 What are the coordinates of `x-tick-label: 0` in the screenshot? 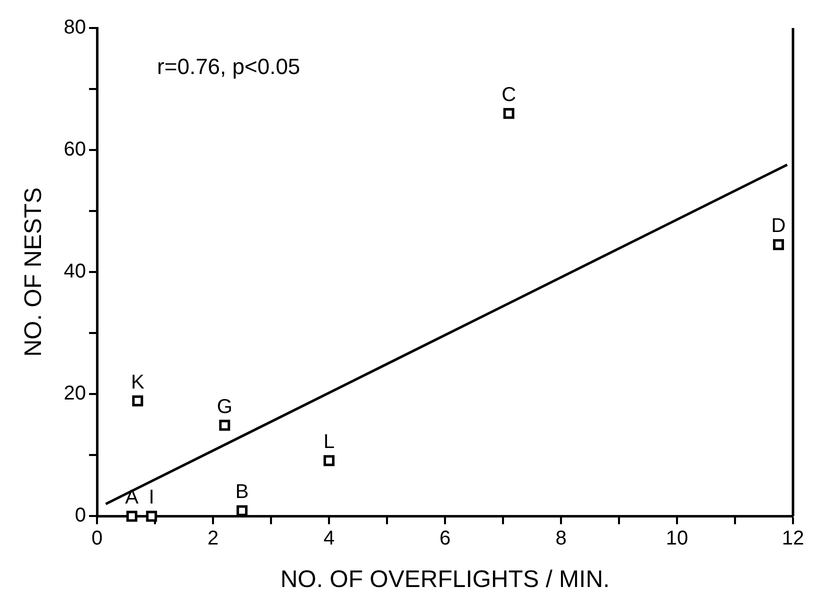 It's located at (97, 539).